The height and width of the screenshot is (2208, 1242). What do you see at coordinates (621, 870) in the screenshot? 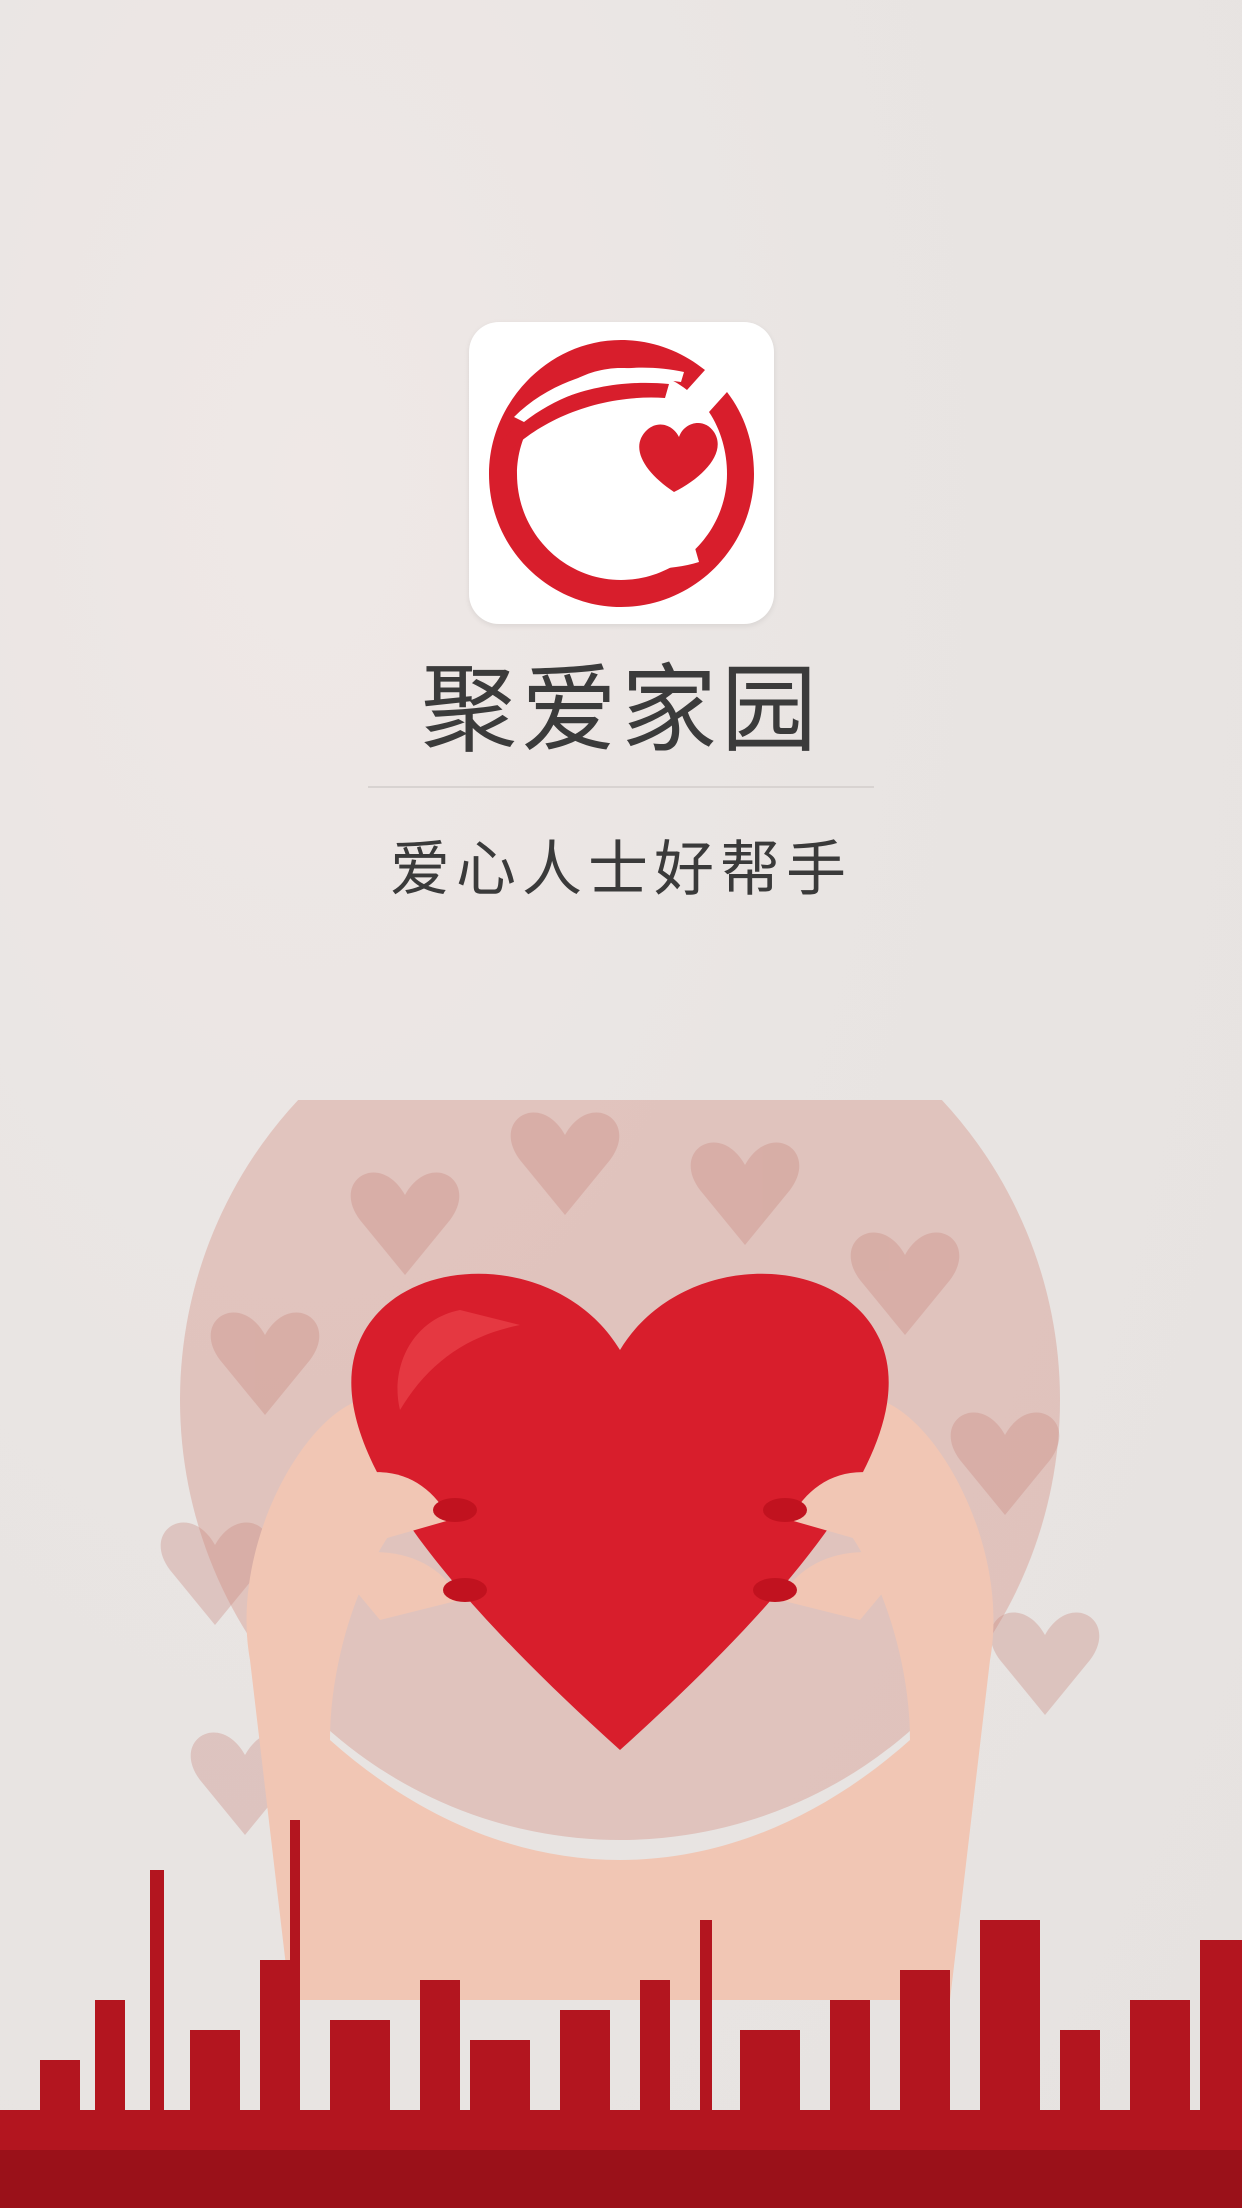
I see `app-tagline: 爱心人士好帮手` at bounding box center [621, 870].